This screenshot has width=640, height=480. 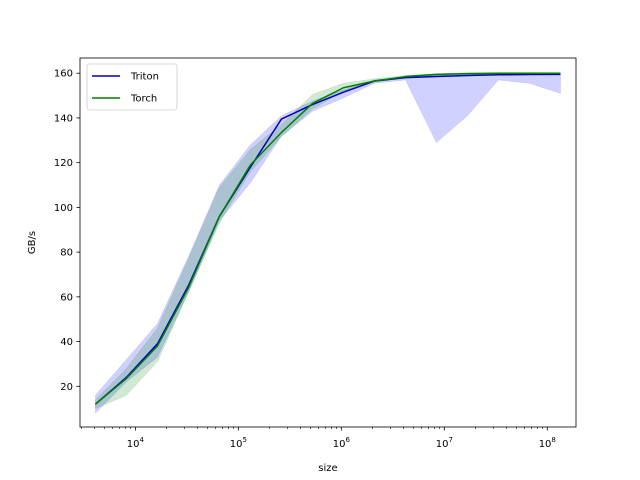 What do you see at coordinates (342, 443) in the screenshot?
I see `x-tick-label: 10⁶` at bounding box center [342, 443].